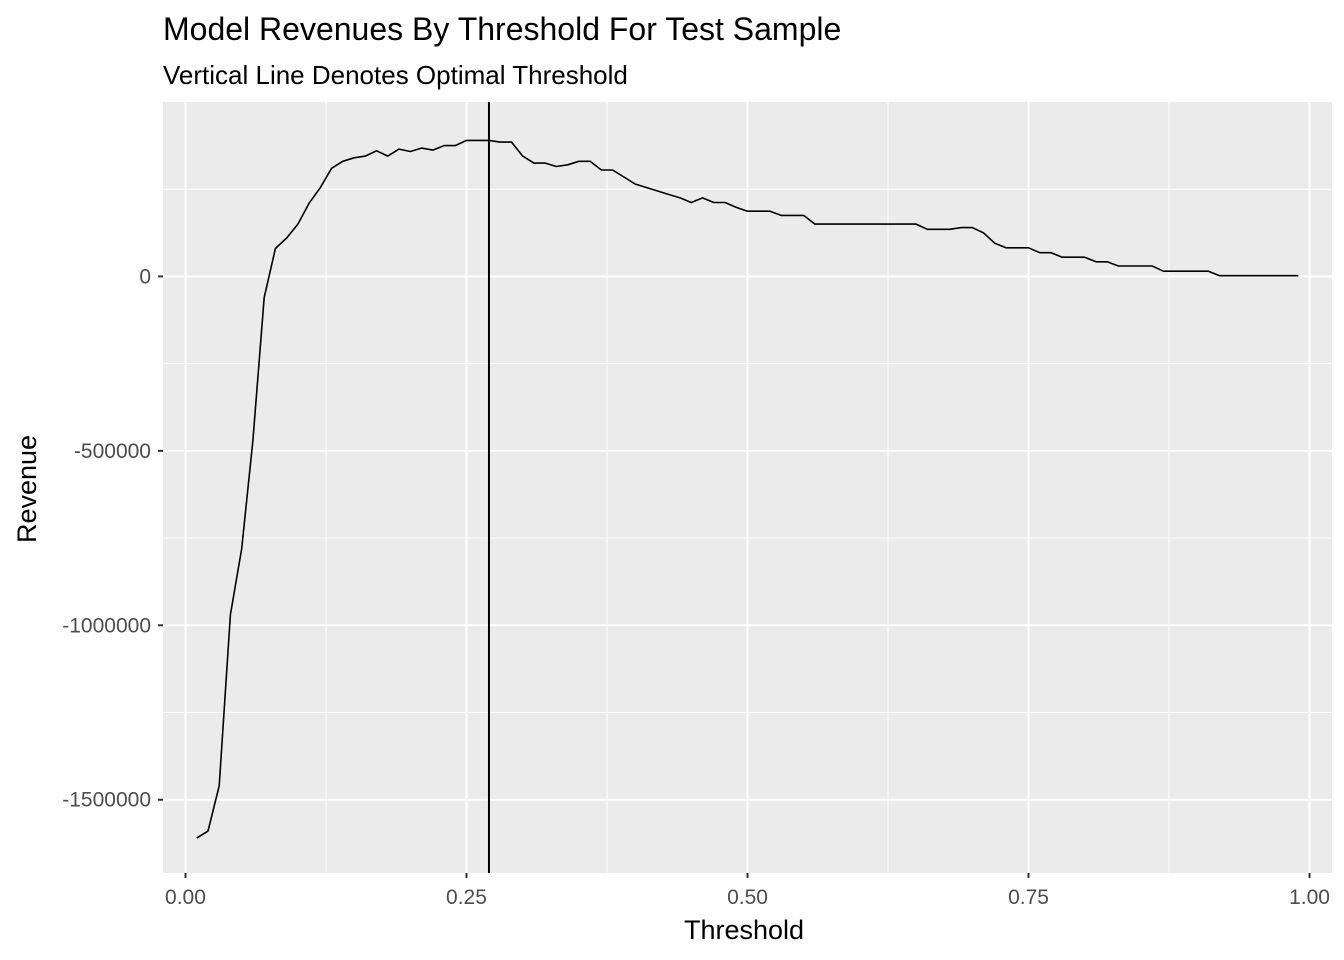 Image resolution: width=1344 pixels, height=960 pixels. What do you see at coordinates (106, 625) in the screenshot?
I see `y-tick-label: -1000000` at bounding box center [106, 625].